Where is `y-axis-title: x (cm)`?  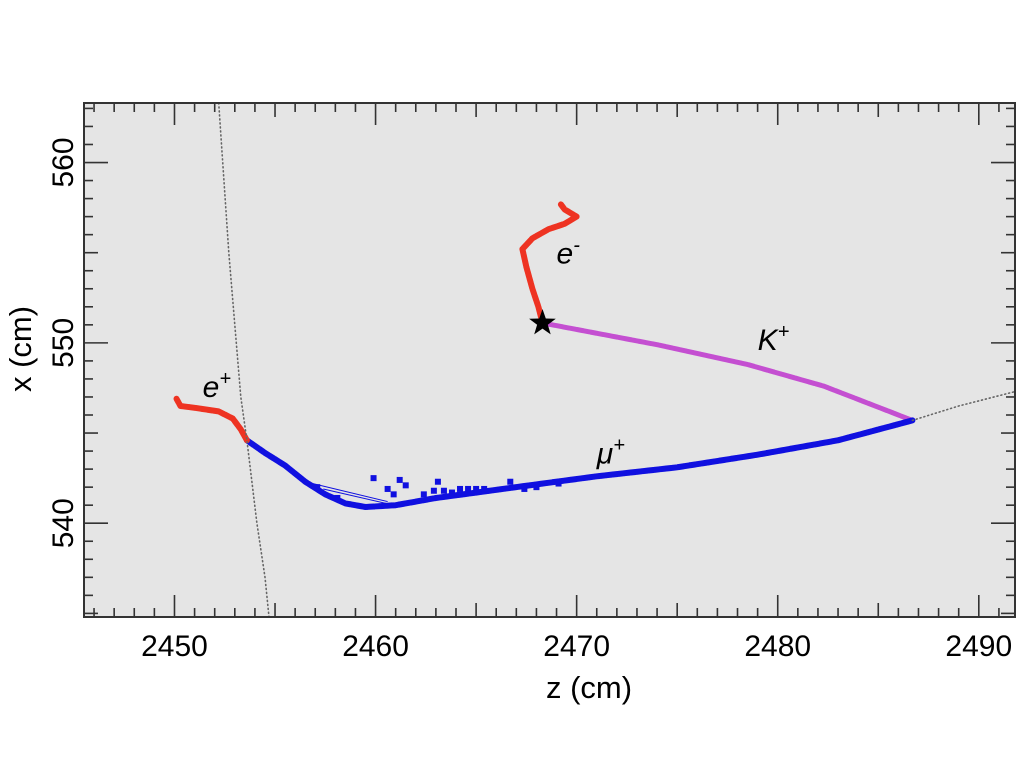
y-axis-title: x (cm) is located at coordinates (20, 349).